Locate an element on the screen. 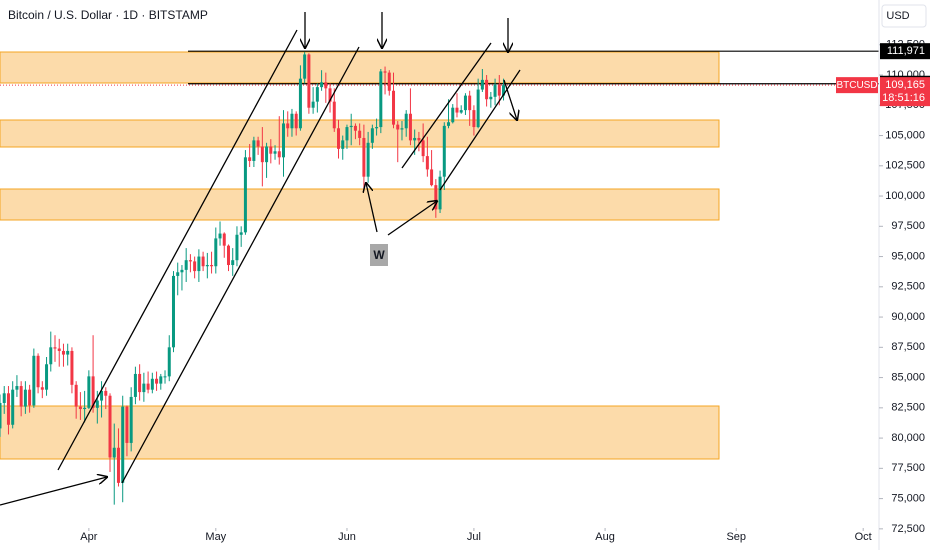 This screenshot has height=550, width=932. x-tick-label: Sep is located at coordinates (736, 537).